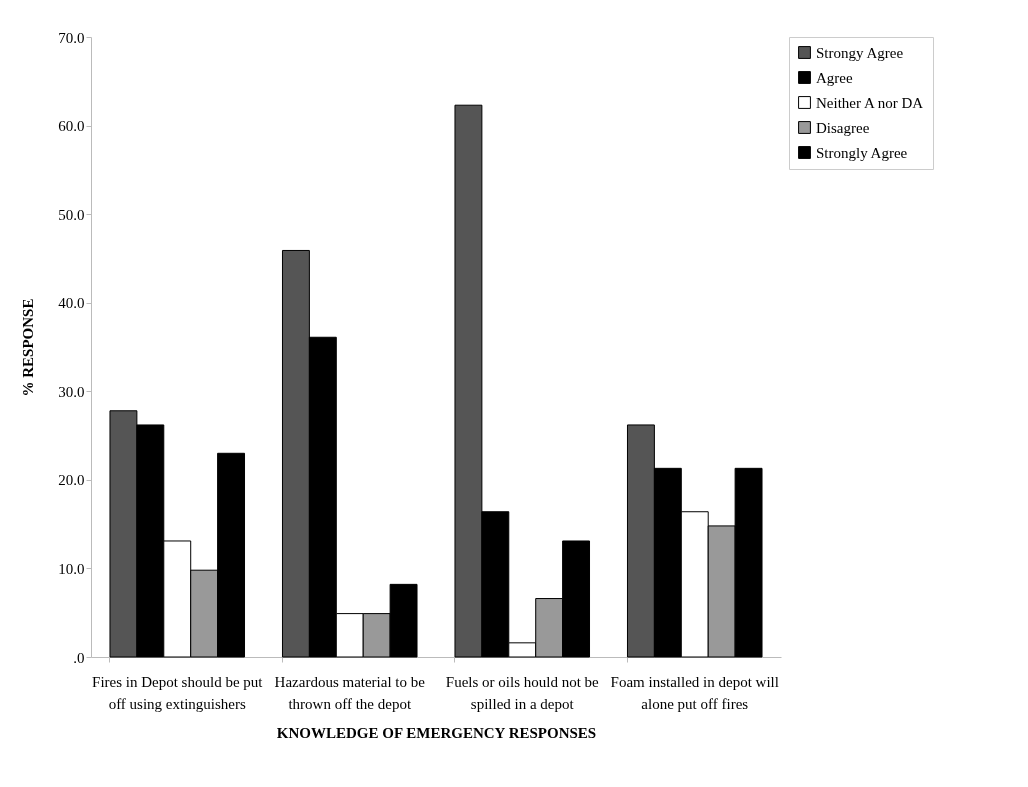 This screenshot has height=787, width=1028. I want to click on x-tick-label: Hazardous material to be thrown off the depot, so click(350, 692).